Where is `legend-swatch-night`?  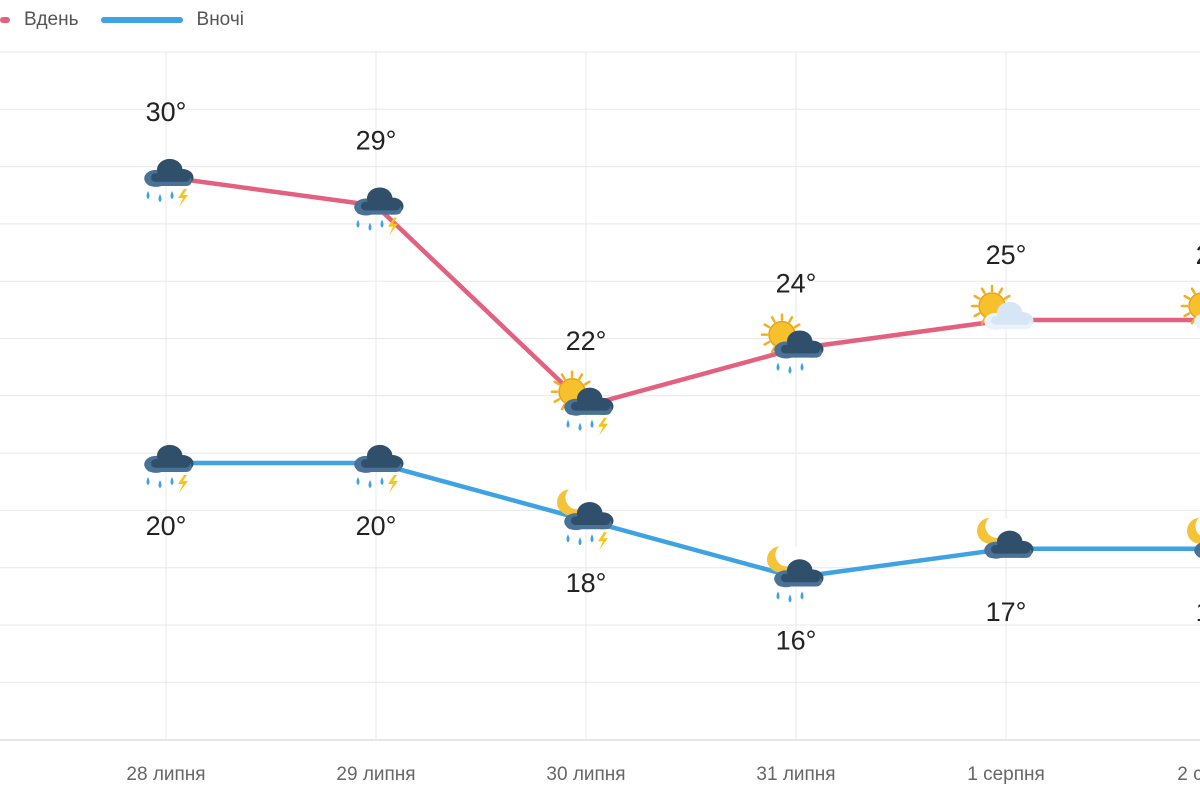 legend-swatch-night is located at coordinates (141, 20).